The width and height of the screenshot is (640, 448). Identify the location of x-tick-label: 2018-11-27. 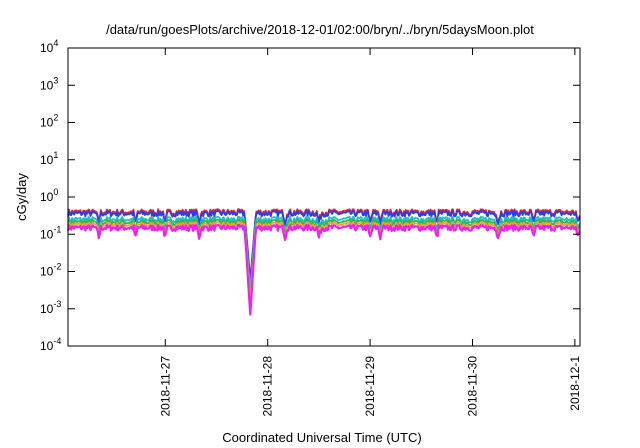
(165, 386).